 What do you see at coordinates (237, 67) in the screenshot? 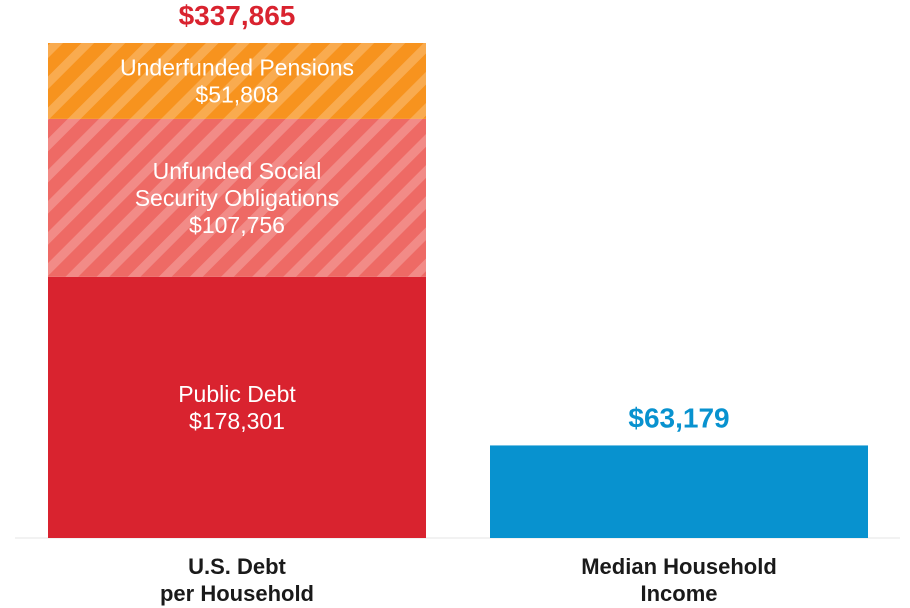
I see `segment-label-underfunded-pensions-1: Underfunded Pensions` at bounding box center [237, 67].